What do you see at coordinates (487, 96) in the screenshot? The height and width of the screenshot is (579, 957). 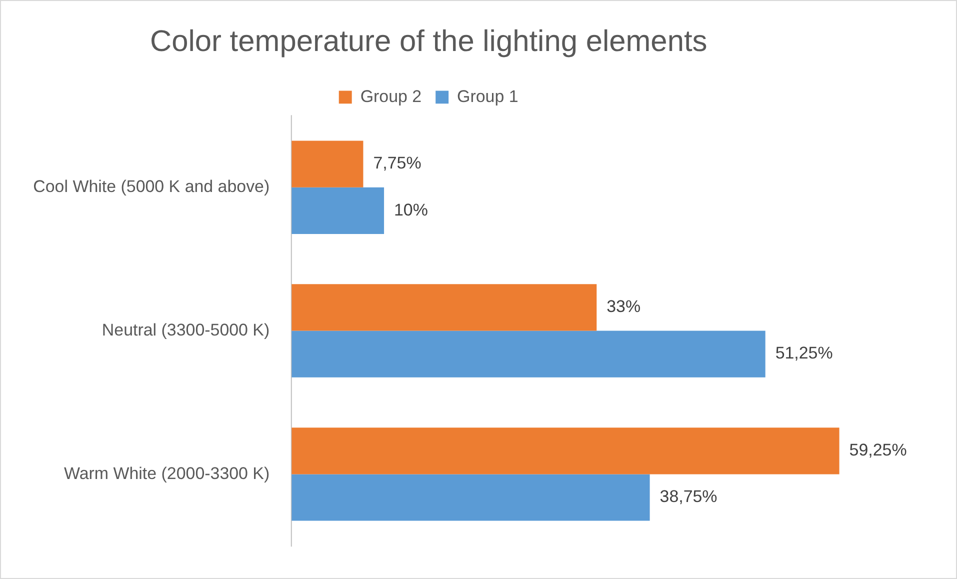 I see `legend-label: Group 1` at bounding box center [487, 96].